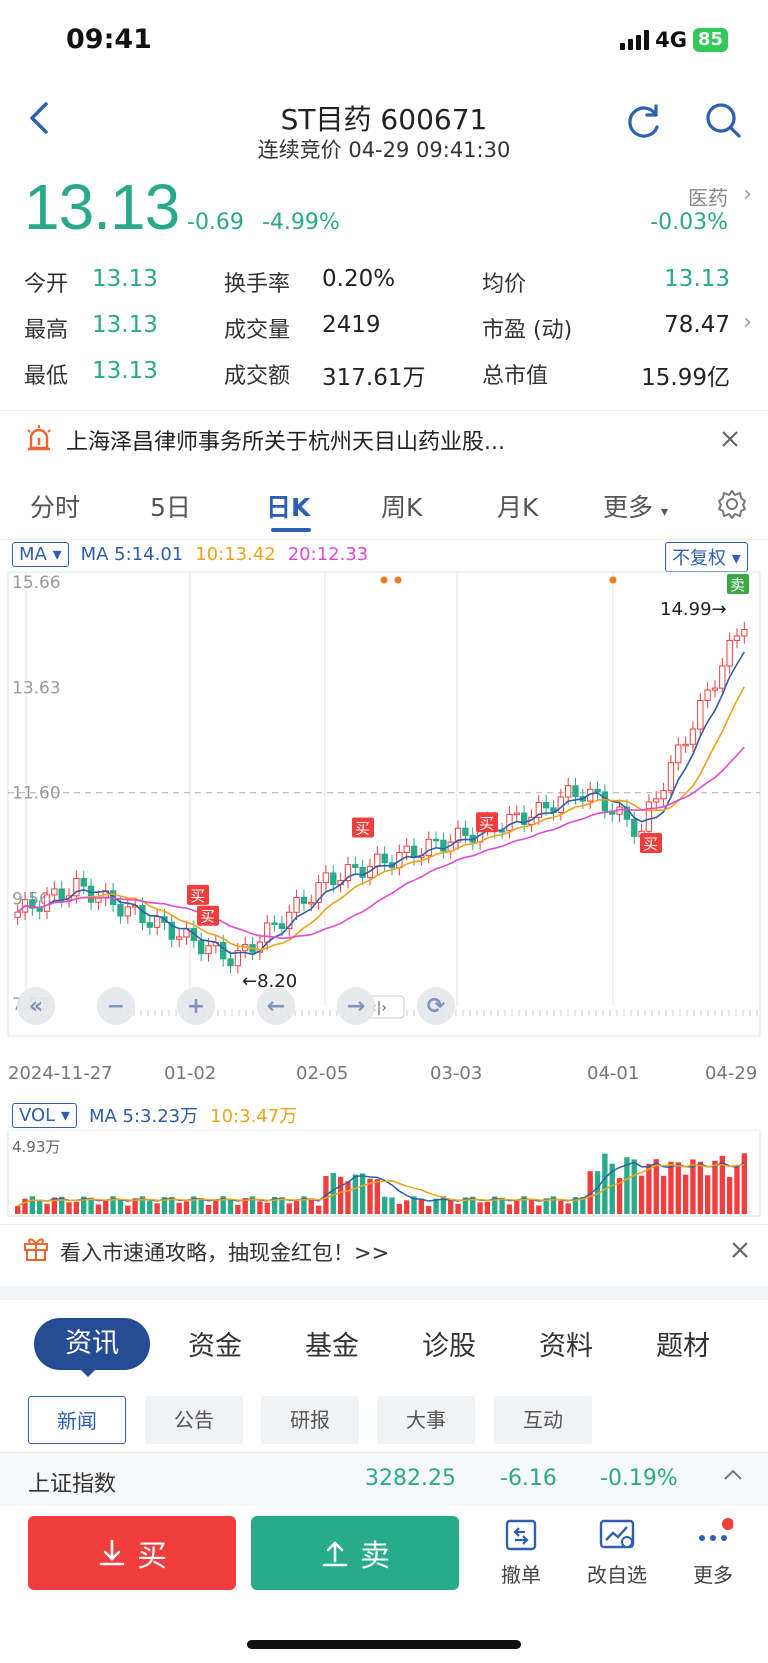 Image resolution: width=768 pixels, height=1663 pixels. What do you see at coordinates (713, 1553) in the screenshot?
I see `more-button: 更多` at bounding box center [713, 1553].